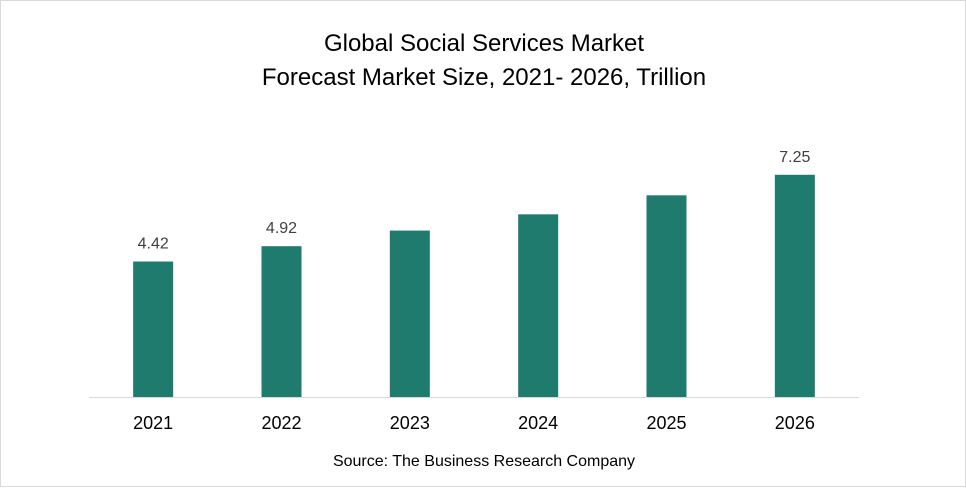 The width and height of the screenshot is (966, 488). Describe the element at coordinates (409, 313) in the screenshot. I see `bar-2023` at that location.